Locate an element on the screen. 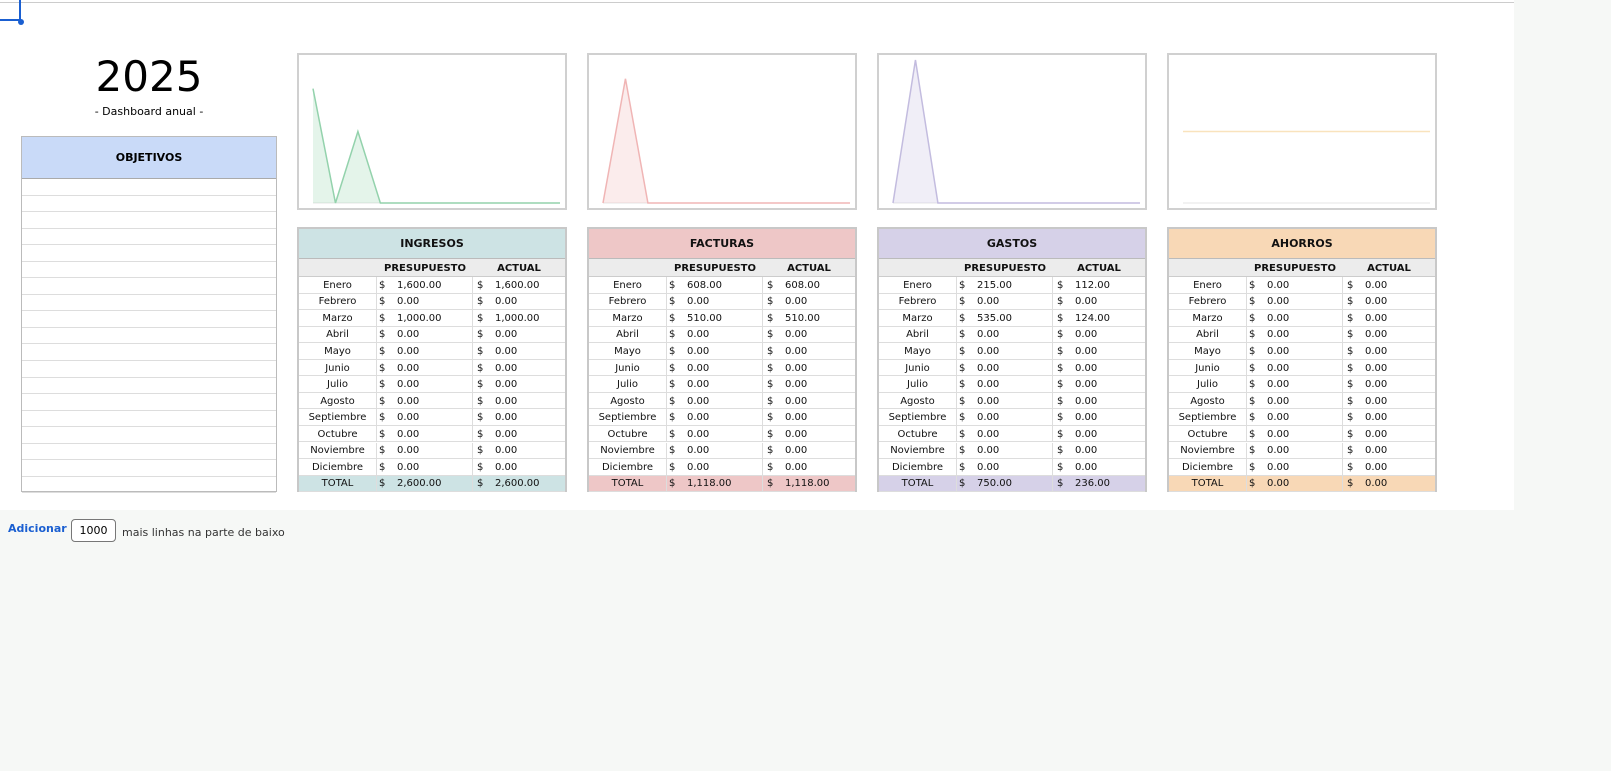 This screenshot has height=771, width=1611. month-label: Abril is located at coordinates (337, 335).